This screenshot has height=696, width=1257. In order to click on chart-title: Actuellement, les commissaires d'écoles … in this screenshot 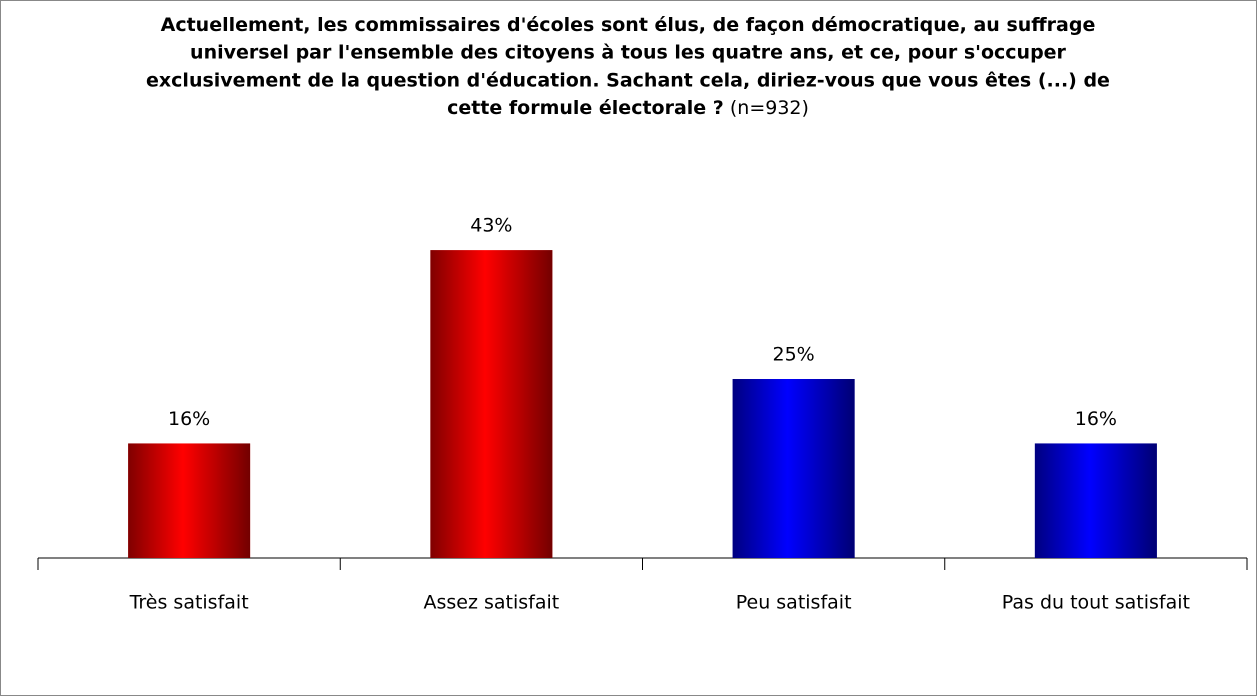, I will do `click(628, 66)`.